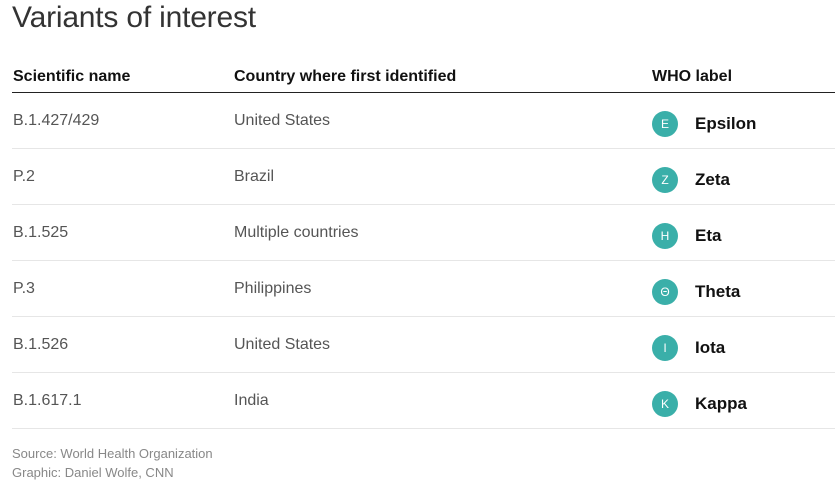 The width and height of the screenshot is (836, 487). Describe the element at coordinates (712, 179) in the screenshot. I see `who-label-name: Zeta` at that location.